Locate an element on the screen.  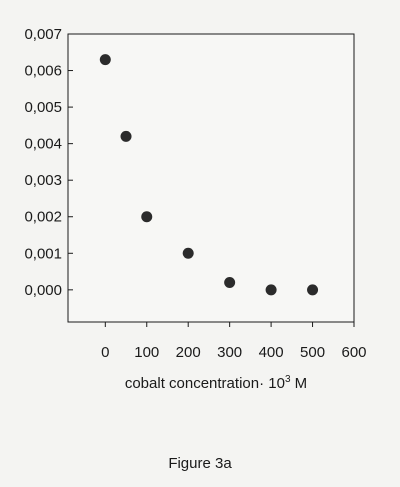
y-tick-label: 0,005 is located at coordinates (43, 107).